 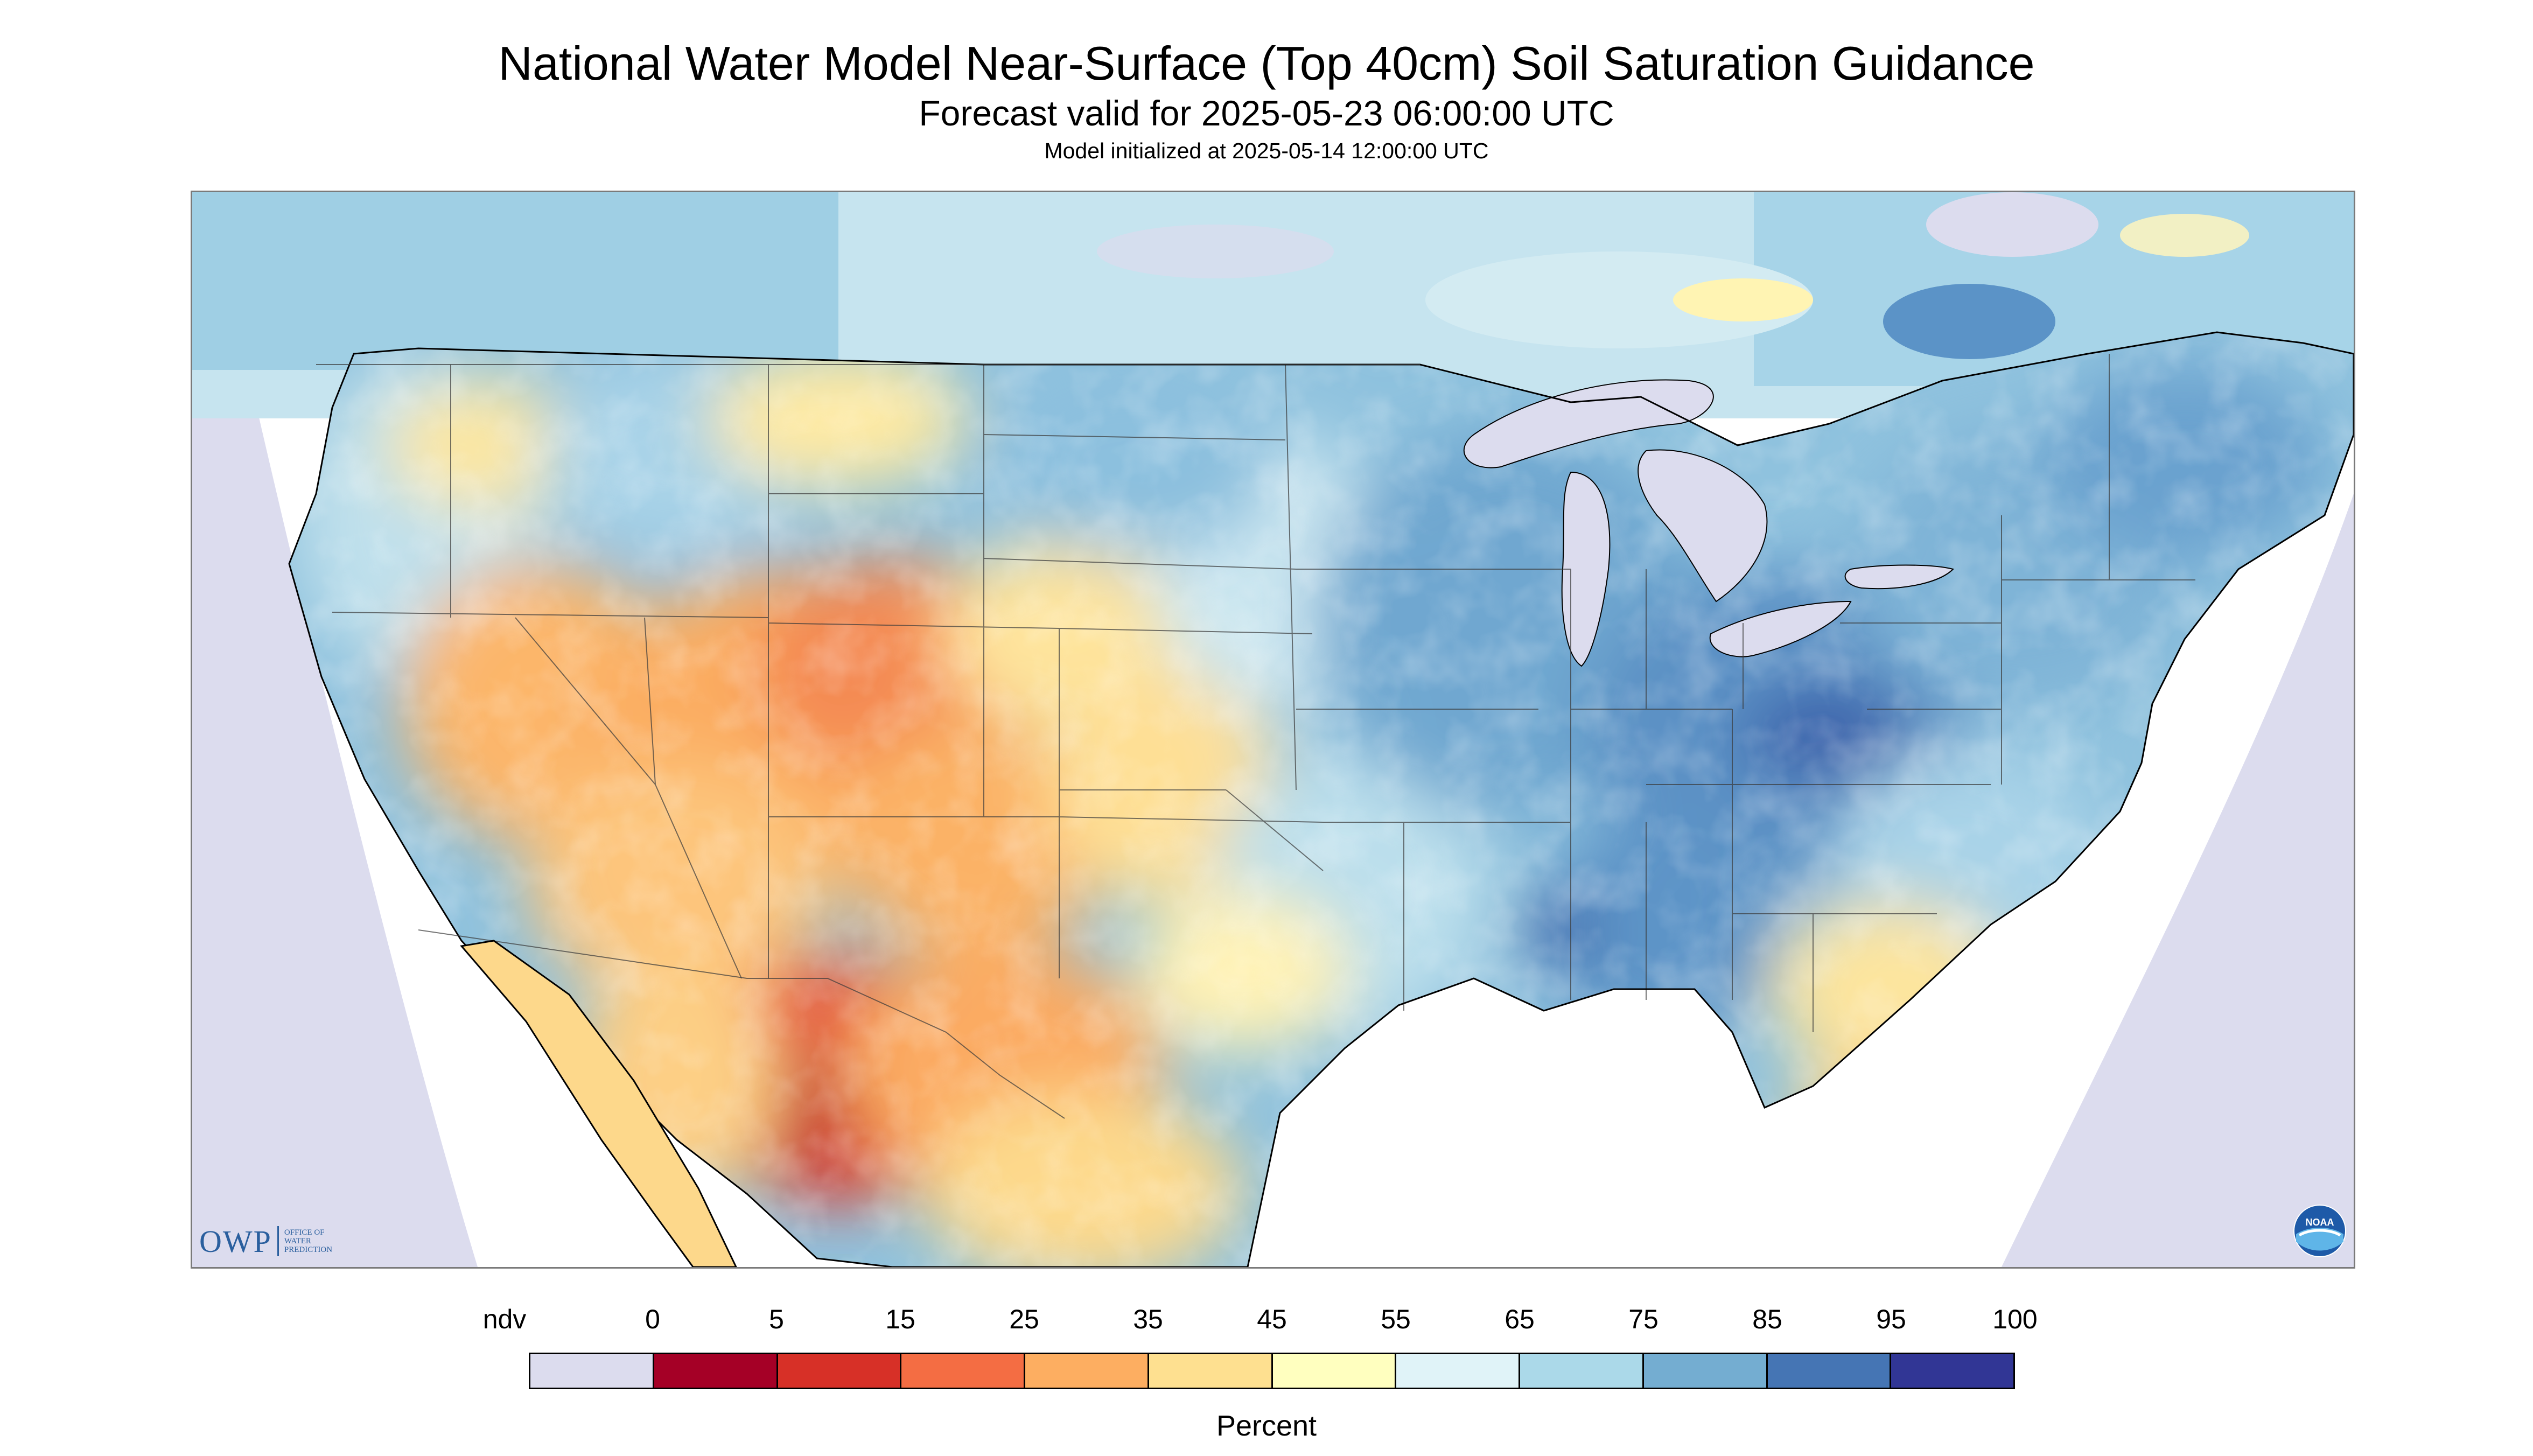 I want to click on legend-label: 5, so click(x=777, y=1319).